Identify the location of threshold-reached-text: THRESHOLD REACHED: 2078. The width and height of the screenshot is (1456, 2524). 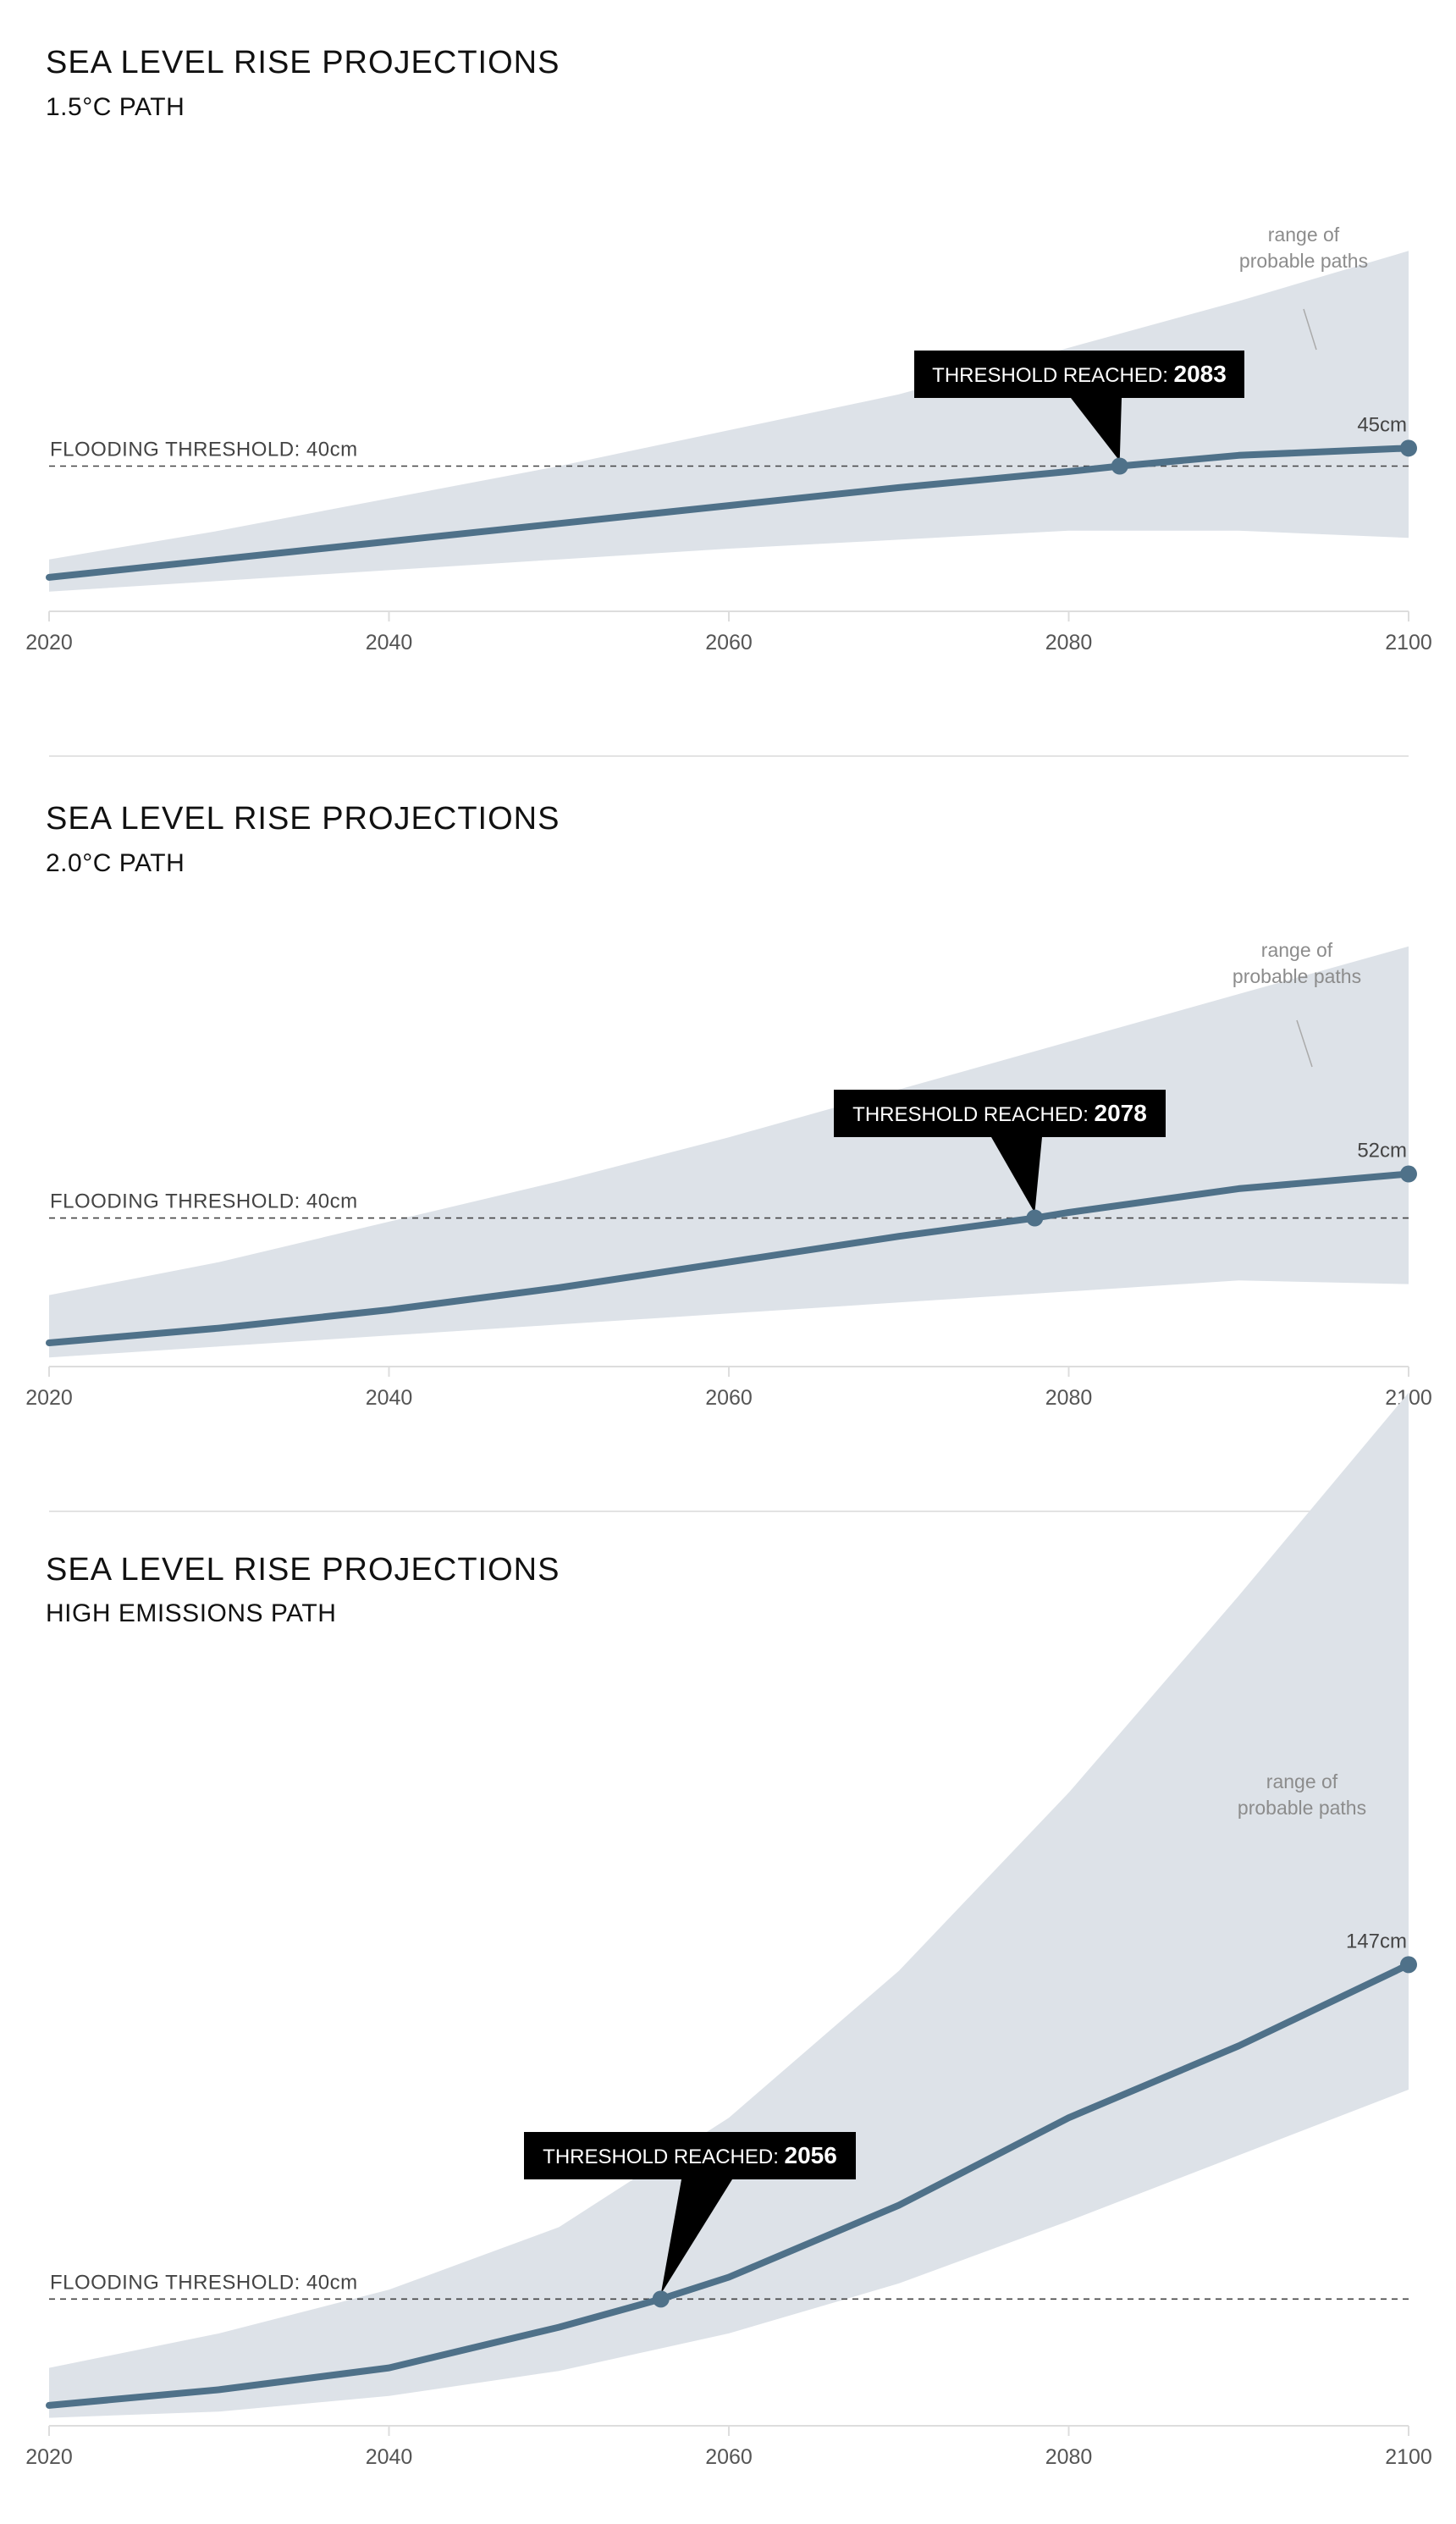
(1000, 1113).